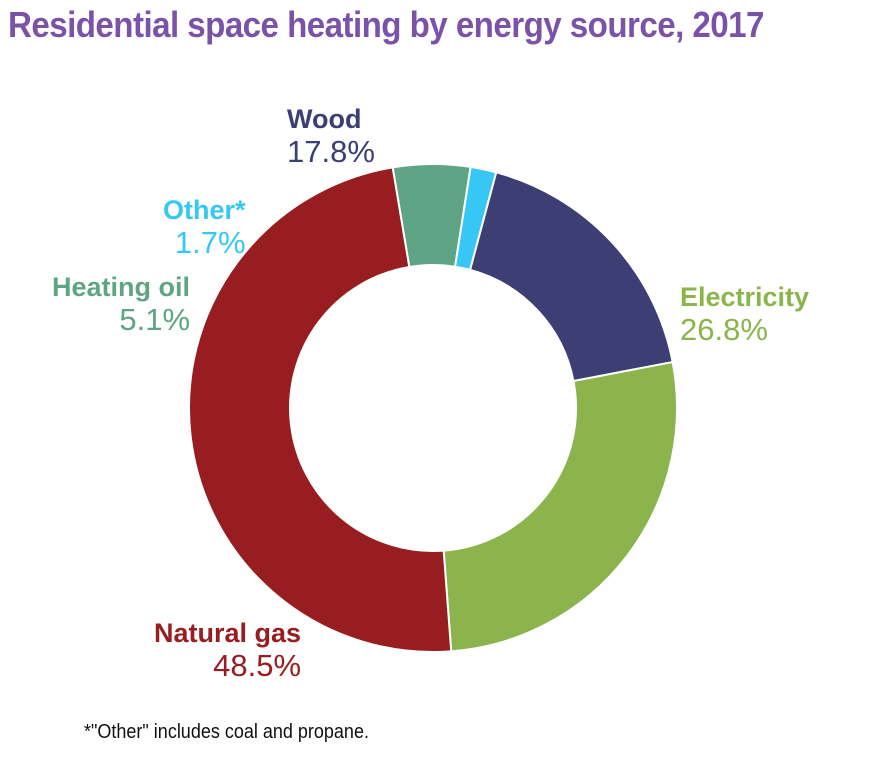 This screenshot has width=871, height=757. I want to click on label-other: Other* 1.7%, so click(204, 227).